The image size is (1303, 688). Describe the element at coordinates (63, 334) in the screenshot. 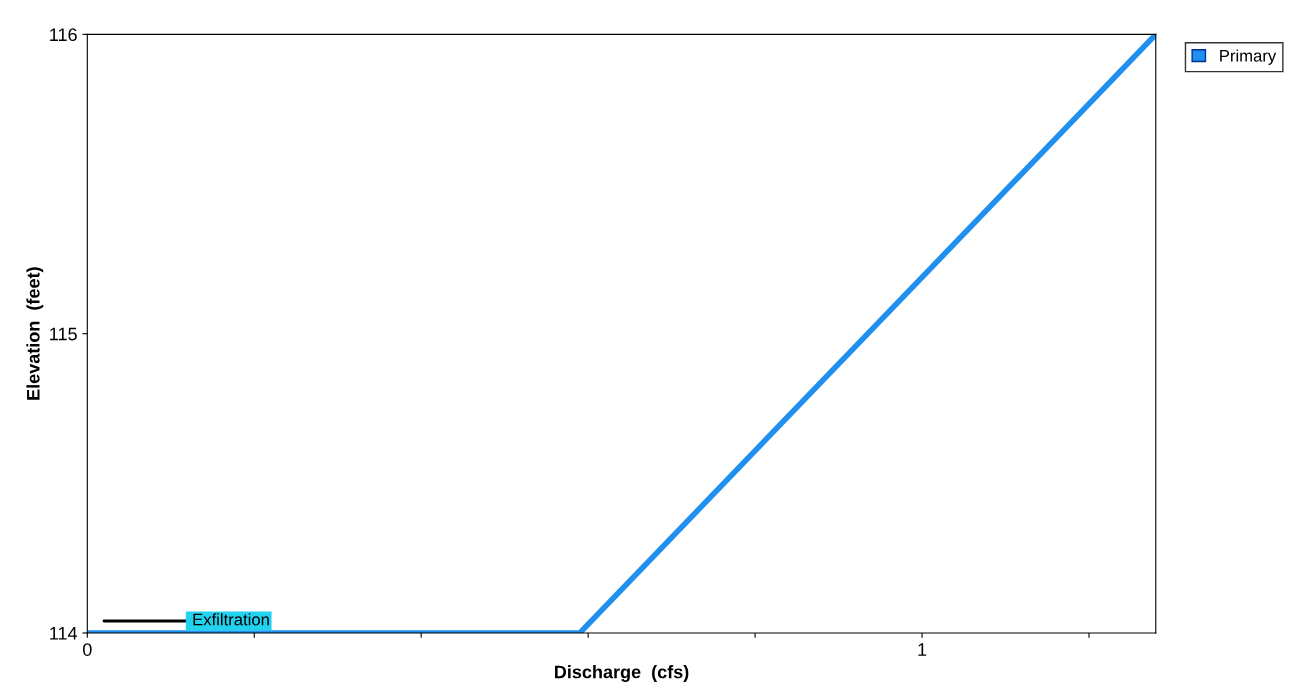

I see `y-tick-label: 115` at that location.